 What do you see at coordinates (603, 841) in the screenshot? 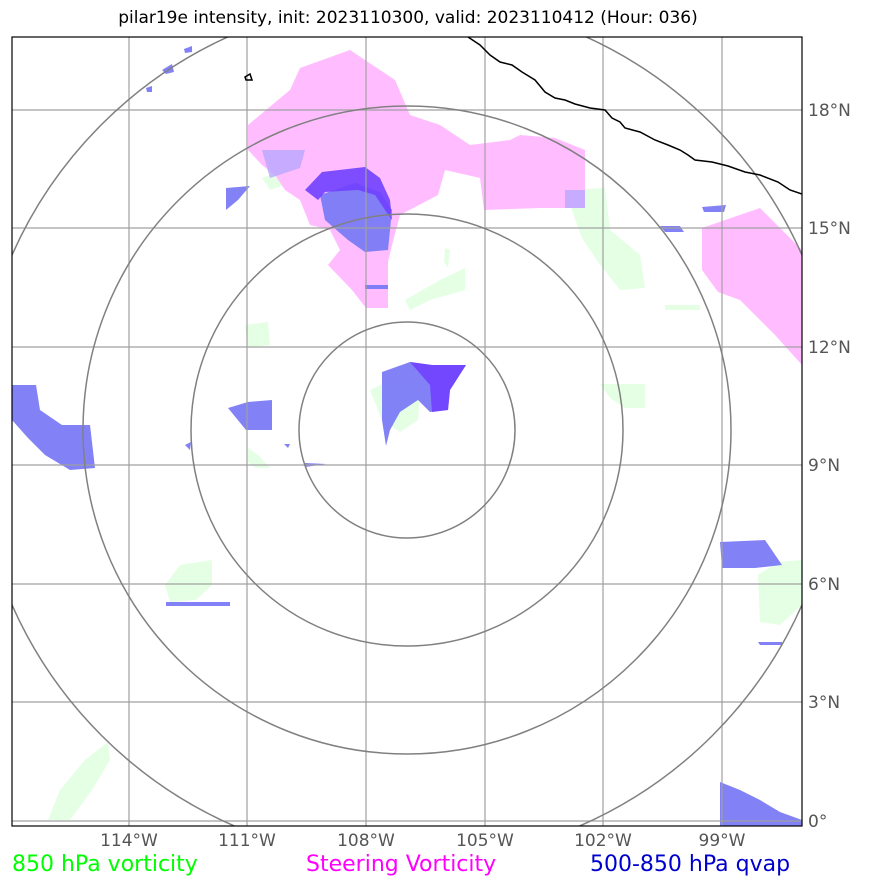
I see `lon-tick-label: 102°W` at bounding box center [603, 841].